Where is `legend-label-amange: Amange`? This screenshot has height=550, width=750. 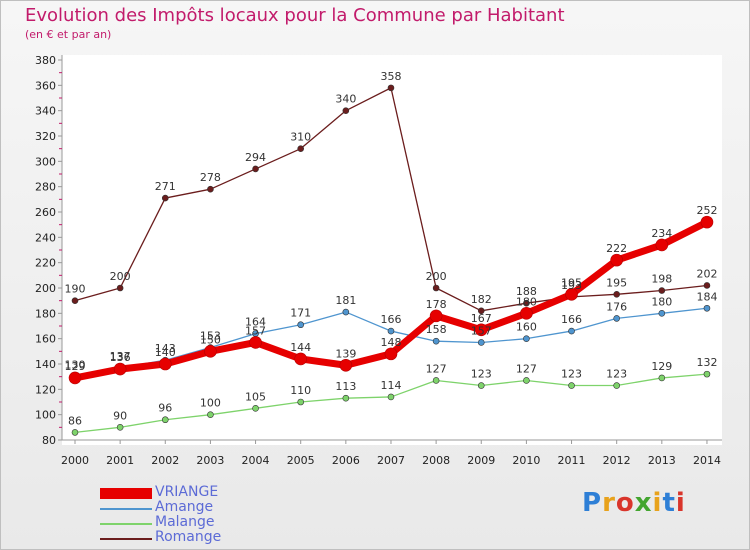 legend-label-amange: Amange is located at coordinates (184, 507).